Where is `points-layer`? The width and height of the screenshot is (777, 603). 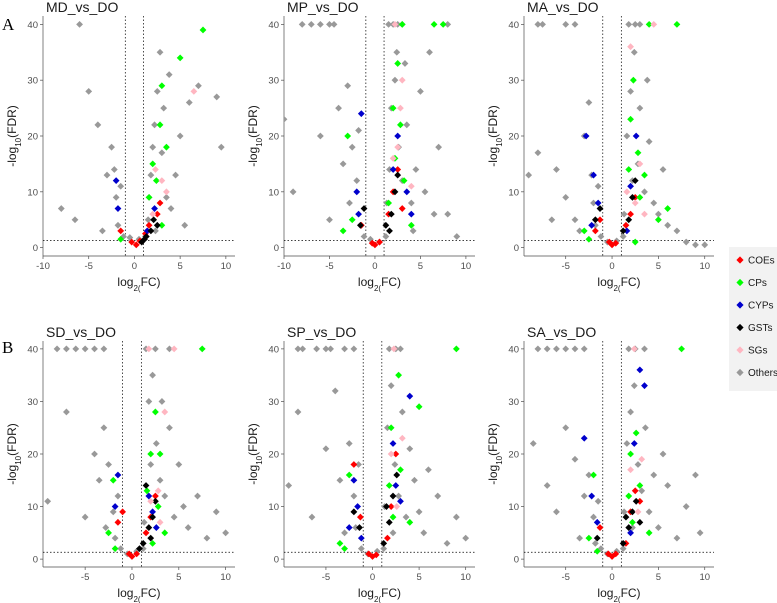
points-layer is located at coordinates (616, 452).